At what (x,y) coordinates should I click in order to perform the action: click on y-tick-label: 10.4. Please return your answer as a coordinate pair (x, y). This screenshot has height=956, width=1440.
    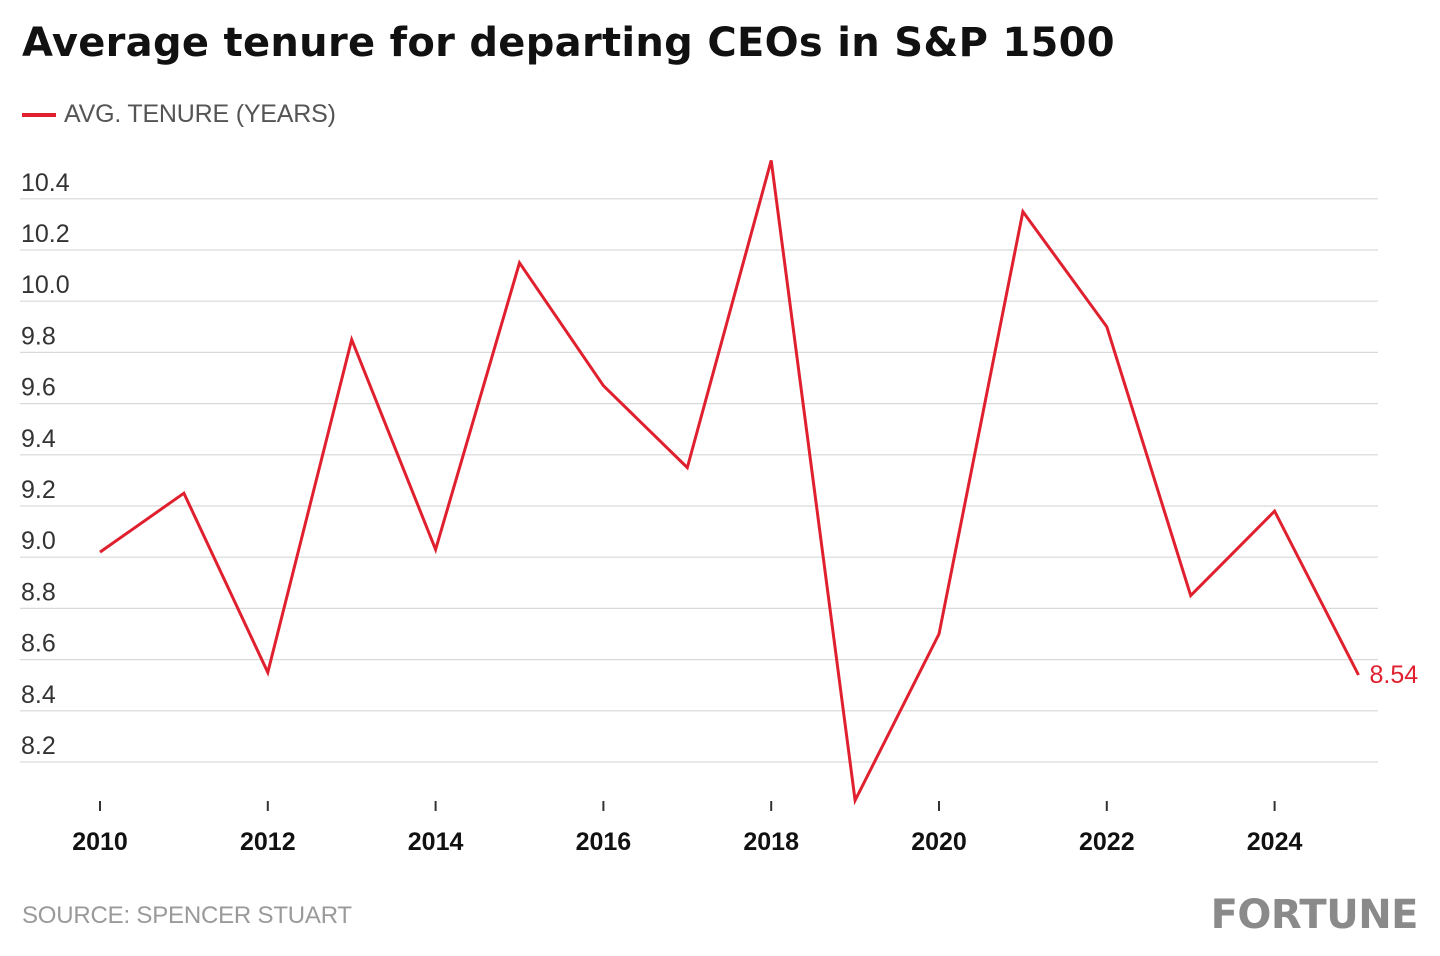
    Looking at the image, I should click on (45, 183).